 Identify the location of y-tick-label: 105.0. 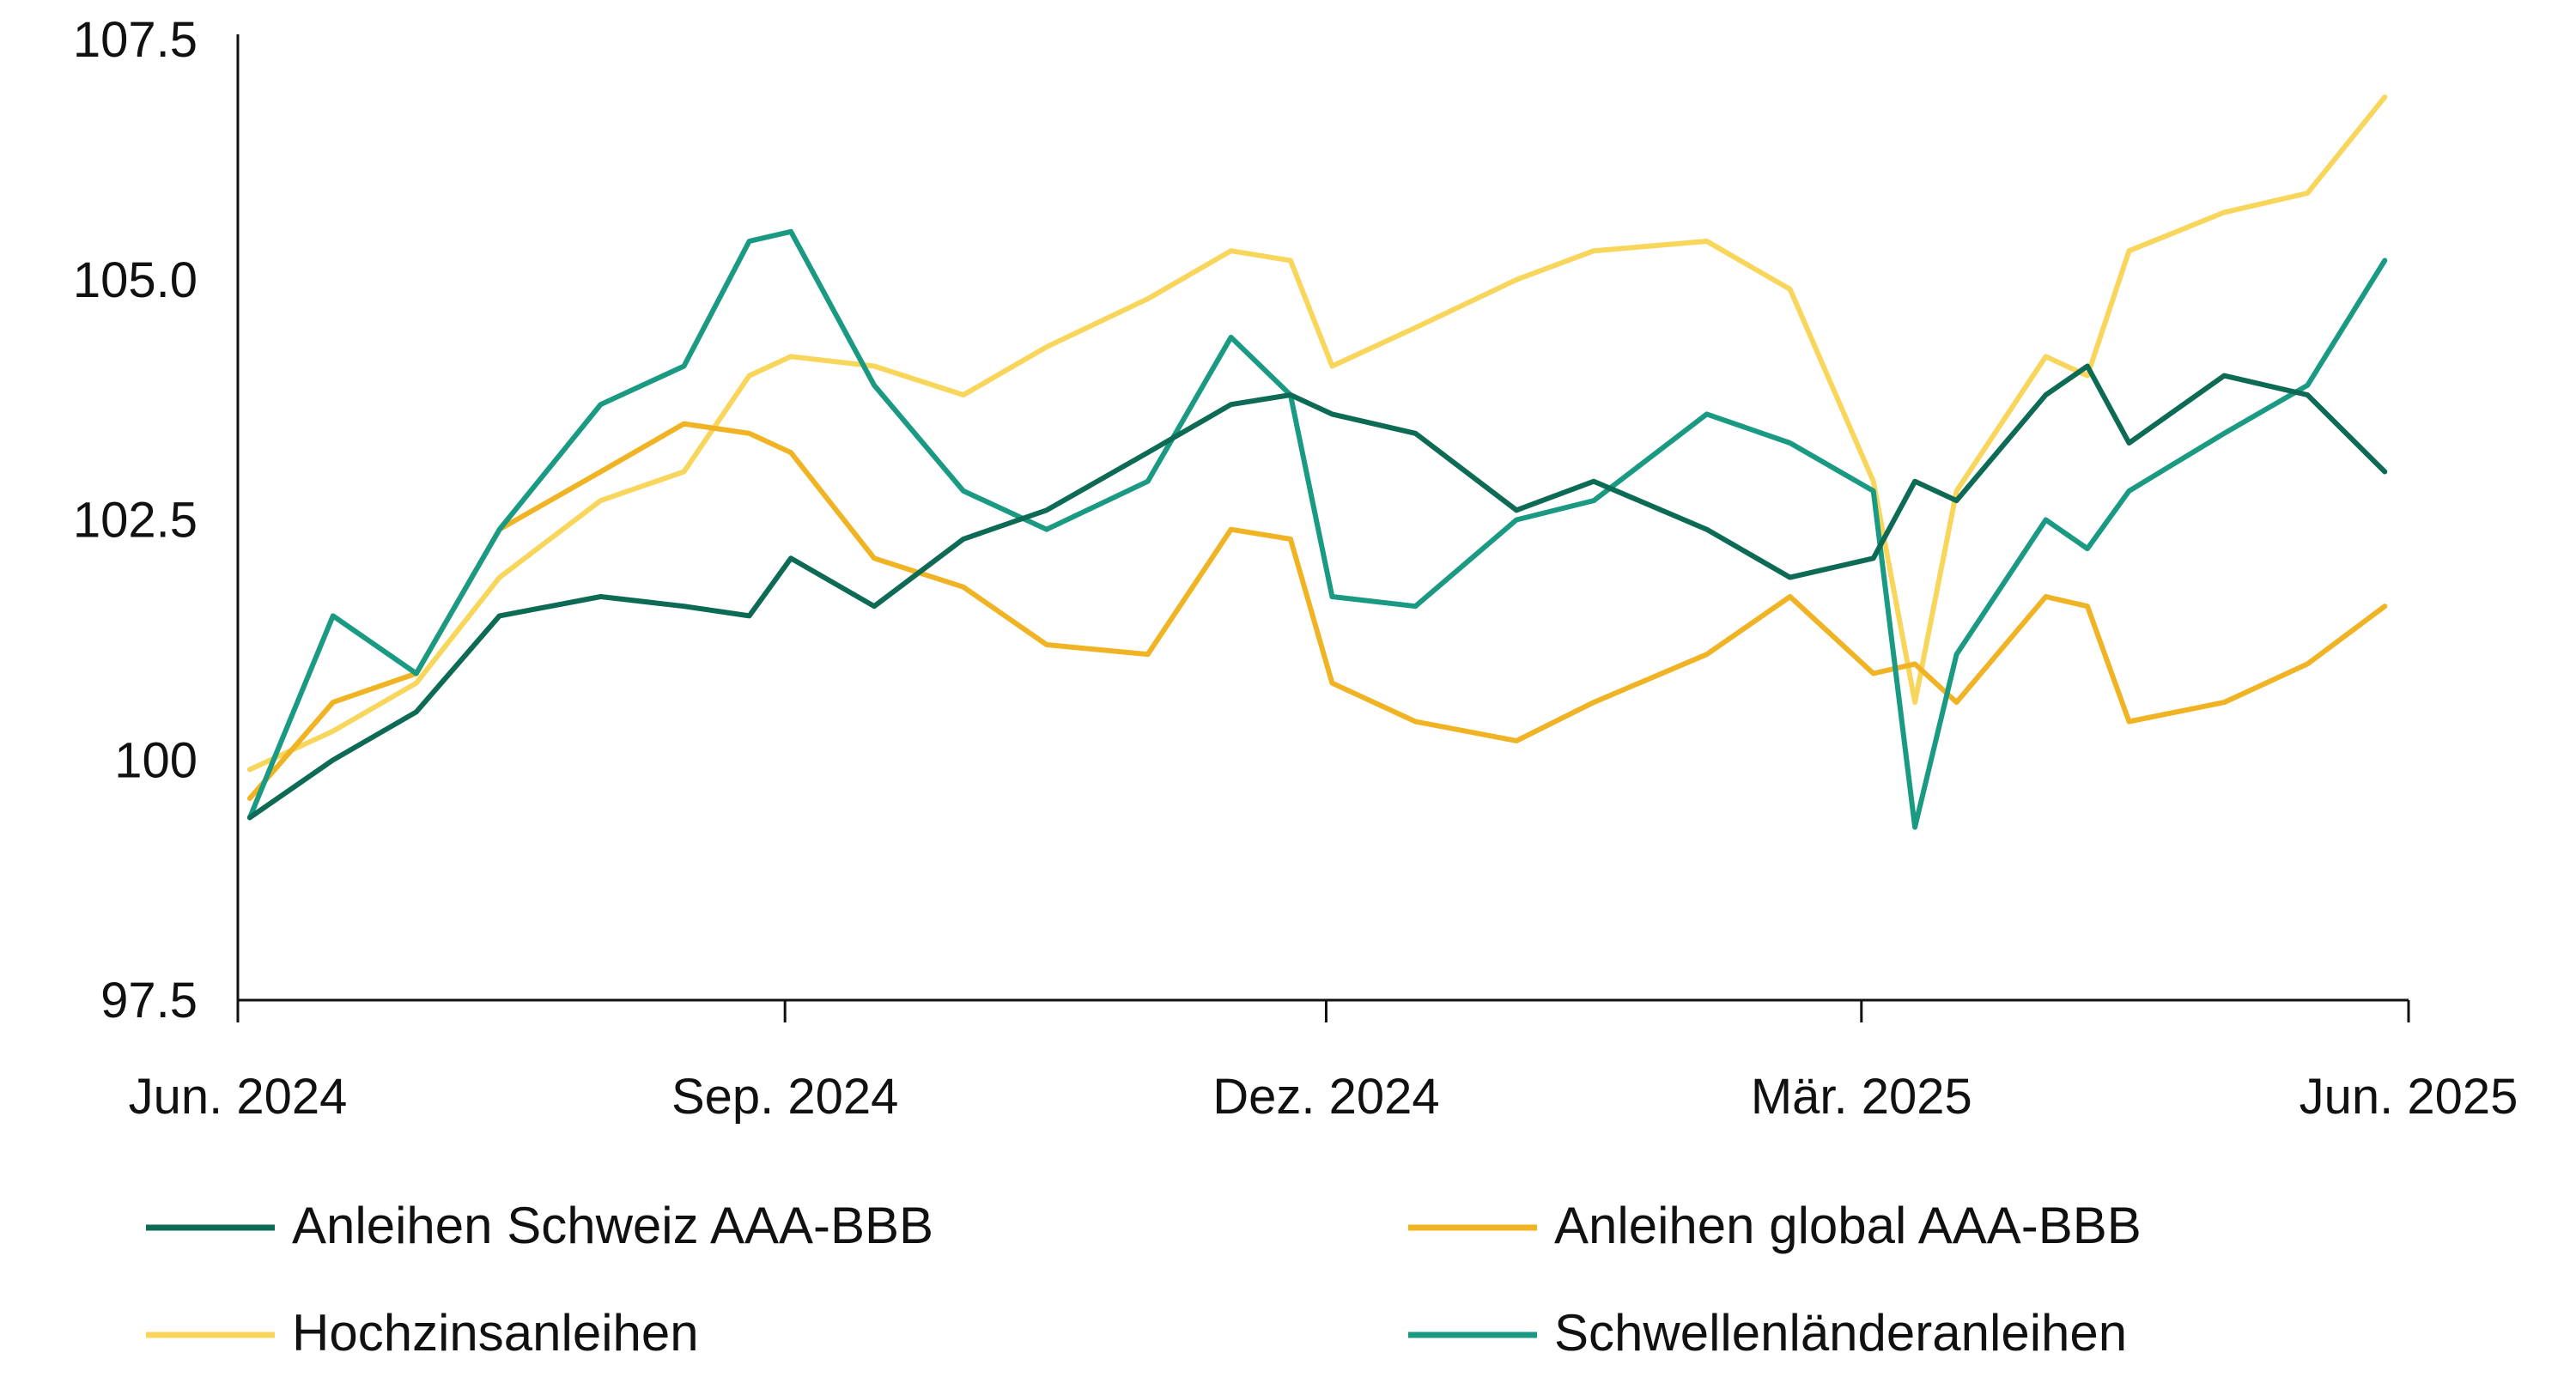
(135, 280).